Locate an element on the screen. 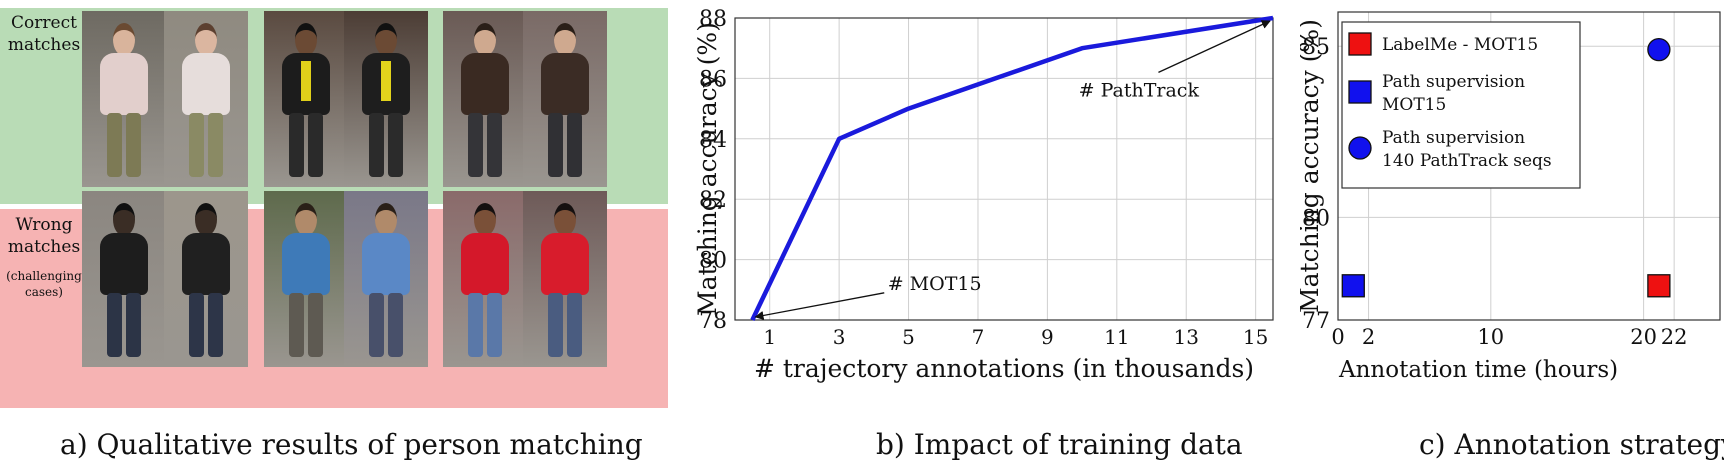  x-tick-label: 10 is located at coordinates (1490, 337).